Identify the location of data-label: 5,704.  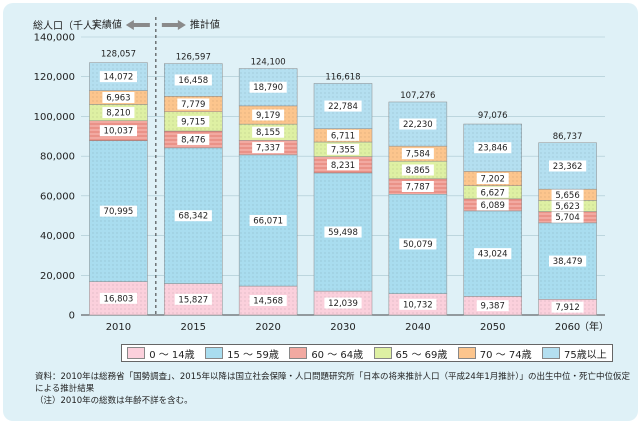
(567, 218).